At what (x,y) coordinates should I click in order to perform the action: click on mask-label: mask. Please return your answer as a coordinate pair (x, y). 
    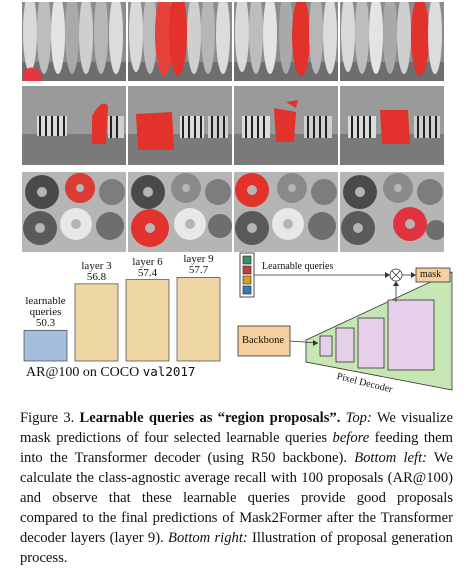
    Looking at the image, I should click on (431, 274).